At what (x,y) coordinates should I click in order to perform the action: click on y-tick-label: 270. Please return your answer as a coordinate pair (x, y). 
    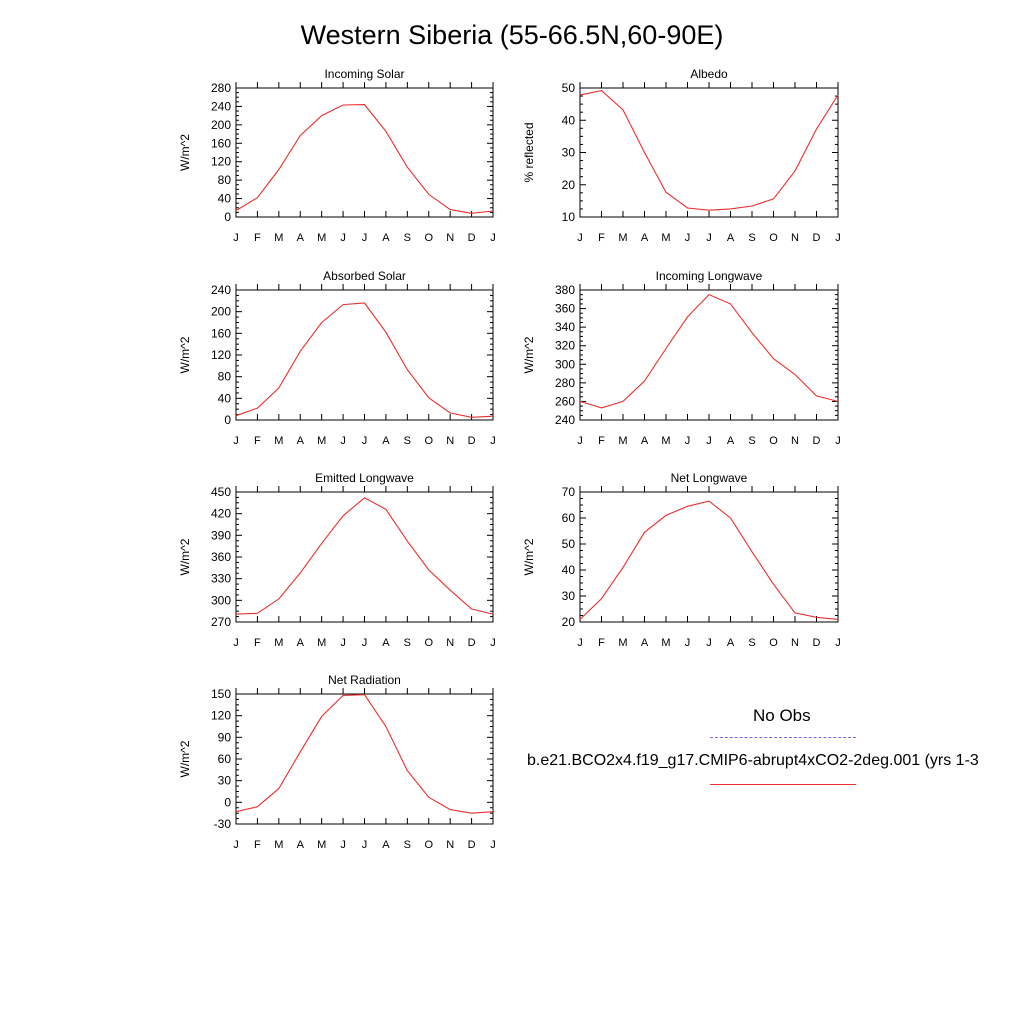
    Looking at the image, I should click on (221, 622).